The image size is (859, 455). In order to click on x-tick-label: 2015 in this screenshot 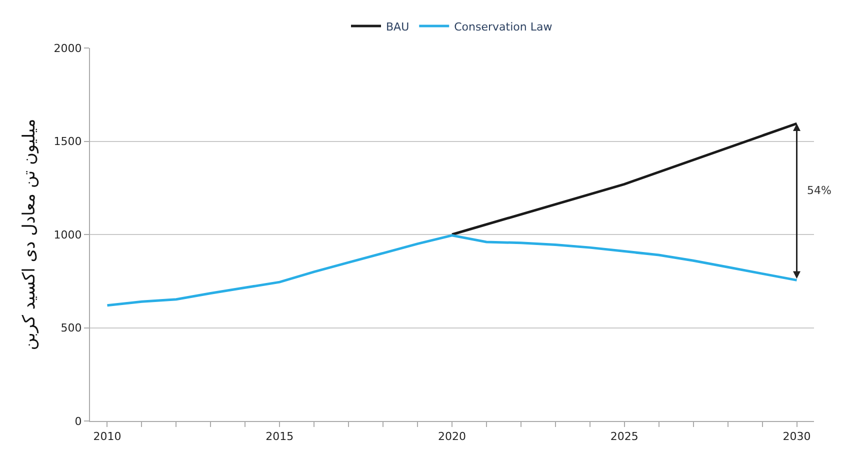, I will do `click(280, 437)`.